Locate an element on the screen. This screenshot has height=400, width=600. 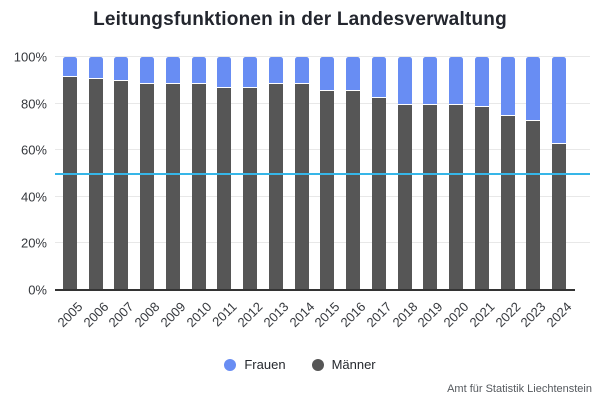
bar-2012-maenner is located at coordinates (250, 188).